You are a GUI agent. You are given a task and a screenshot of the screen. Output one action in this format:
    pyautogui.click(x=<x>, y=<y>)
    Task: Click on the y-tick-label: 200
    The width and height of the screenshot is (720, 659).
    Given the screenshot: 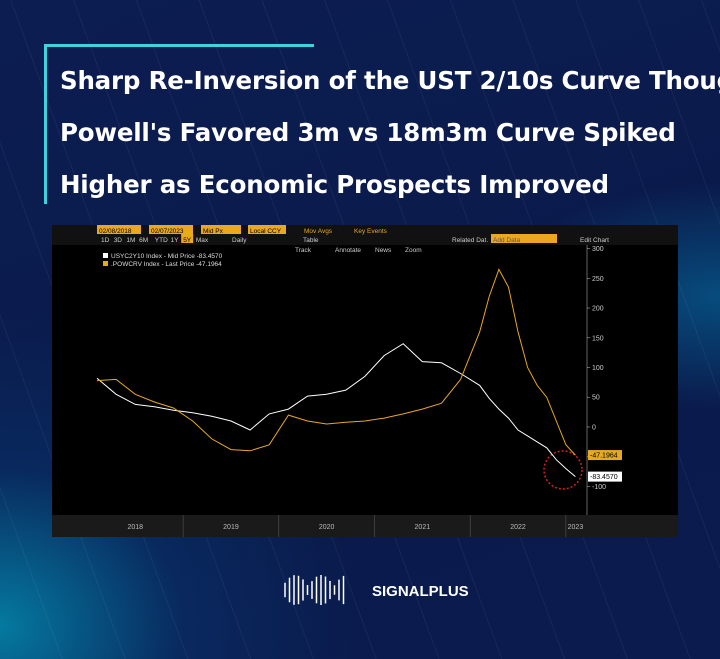 What is the action you would take?
    pyautogui.click(x=598, y=309)
    